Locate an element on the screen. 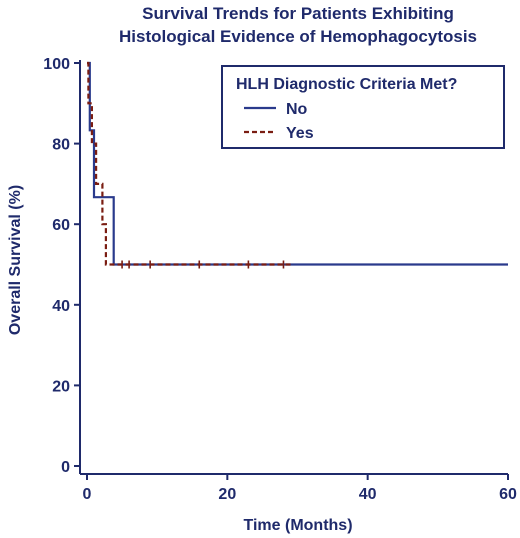 This screenshot has width=520, height=538. chart-title-line: Survival Trends for Patients Exhibiting is located at coordinates (298, 13).